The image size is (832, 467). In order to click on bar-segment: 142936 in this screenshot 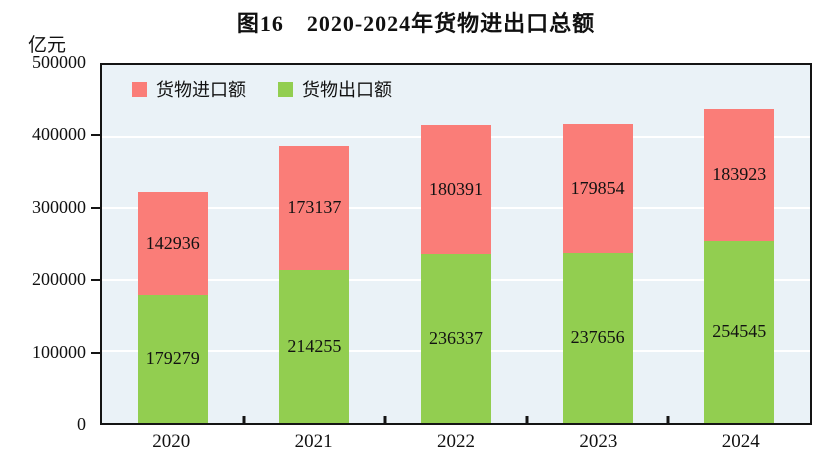, I will do `click(172, 243)`.